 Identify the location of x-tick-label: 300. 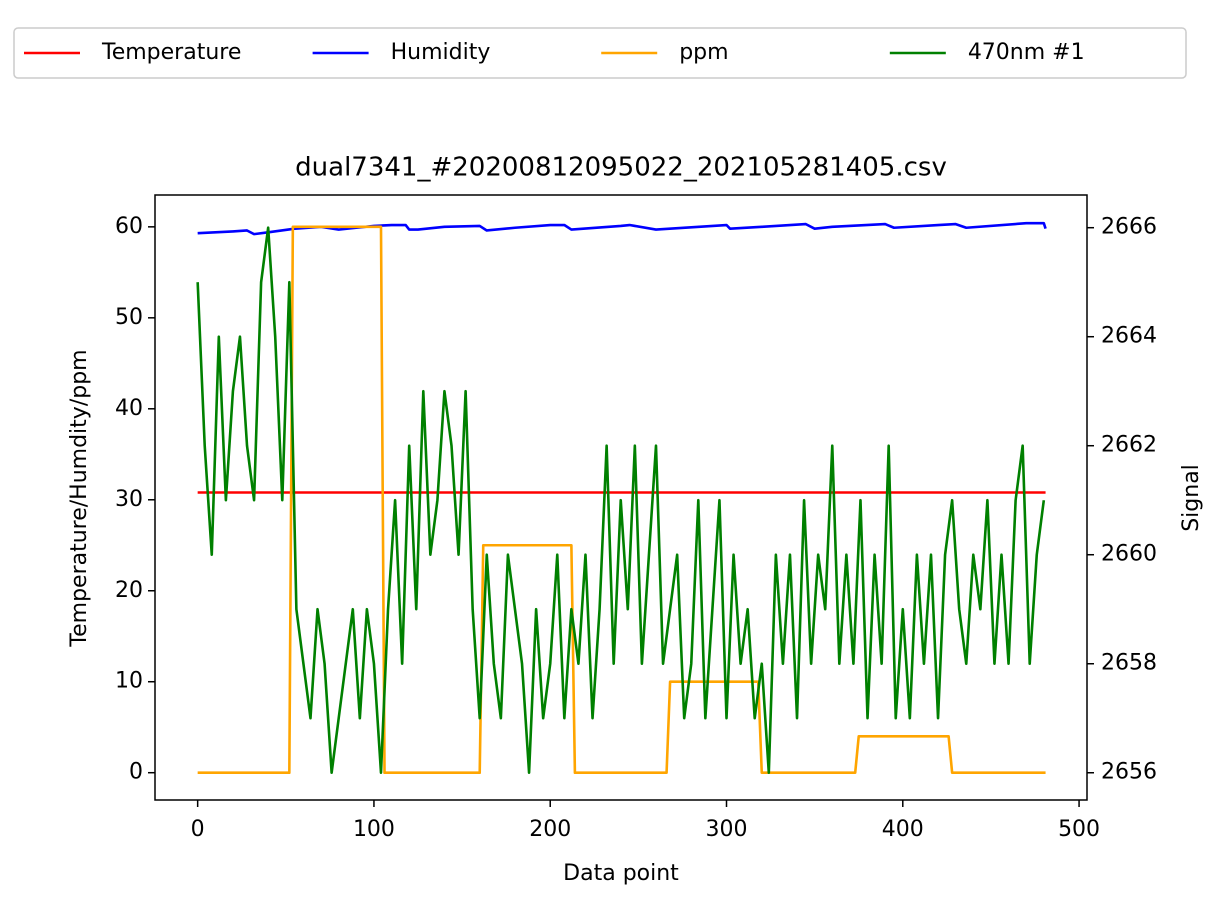
(727, 829).